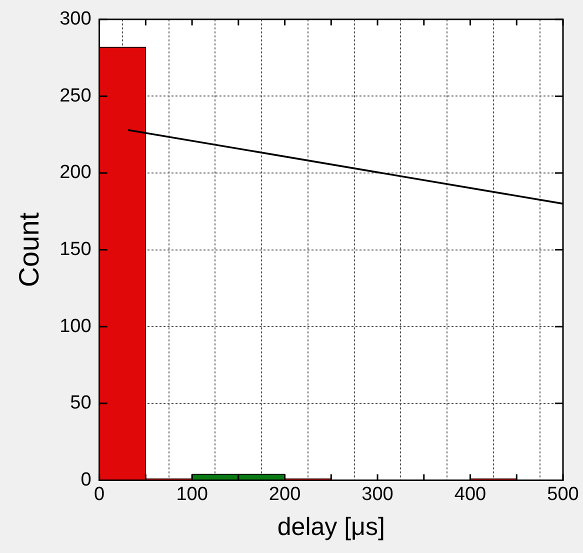 This screenshot has height=553, width=583. Describe the element at coordinates (86, 479) in the screenshot. I see `y-tick-label: 0` at that location.